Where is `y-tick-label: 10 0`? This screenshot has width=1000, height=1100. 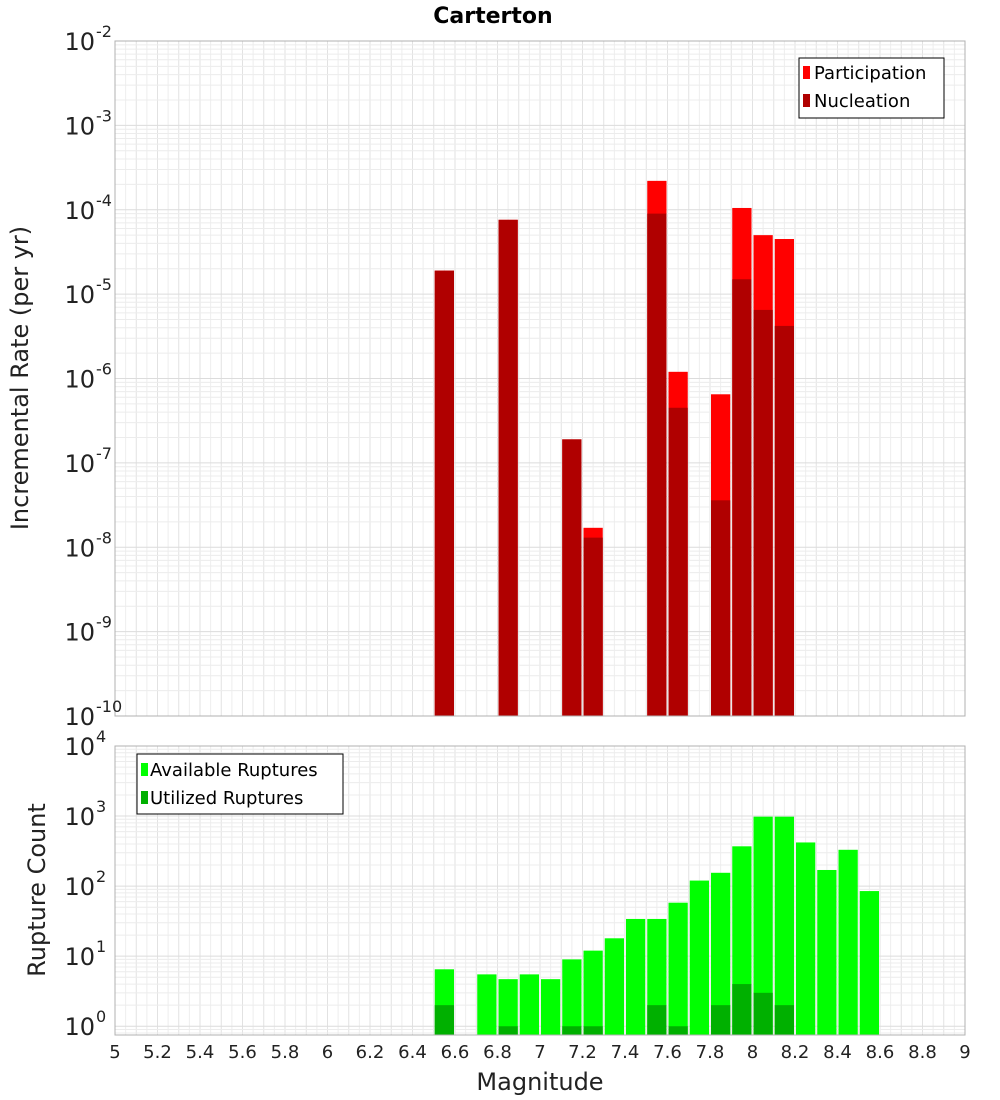 y-tick-label: 10 0 is located at coordinates (85, 1024).